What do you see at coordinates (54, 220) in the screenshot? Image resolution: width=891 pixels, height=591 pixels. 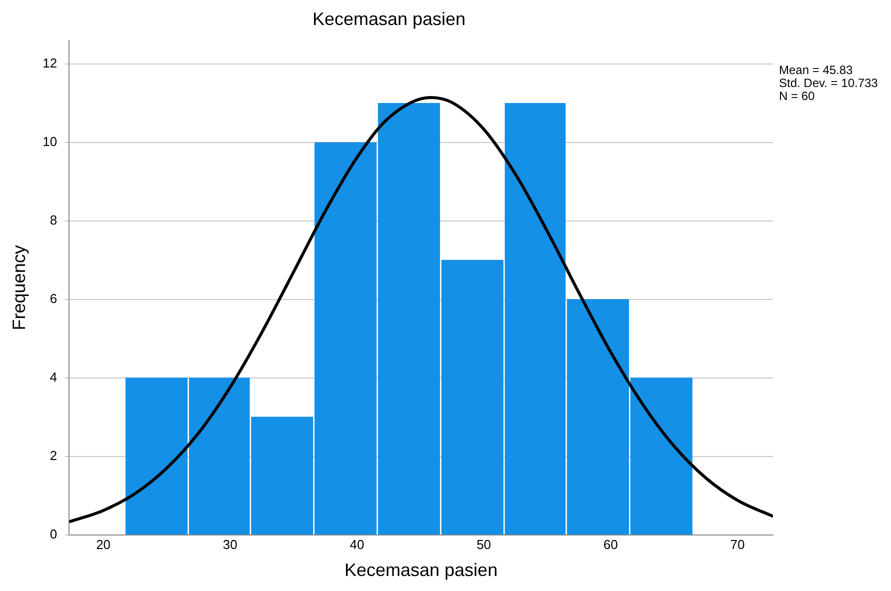 I see `y-tick-label: 8` at bounding box center [54, 220].